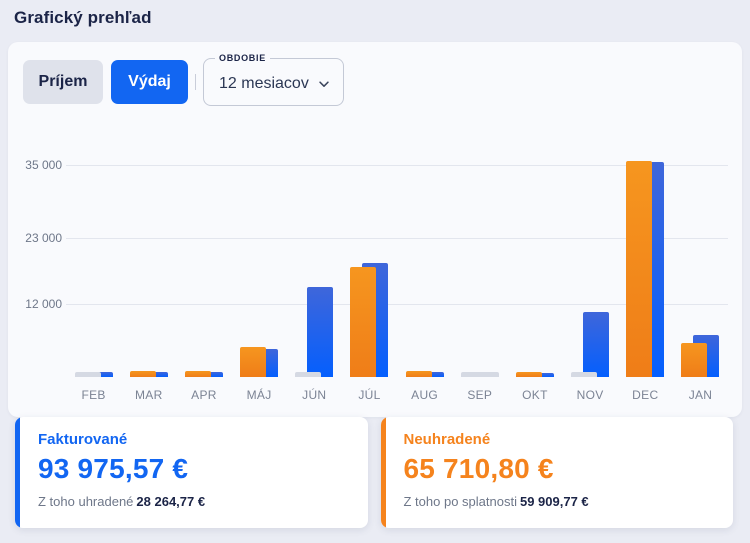 The image size is (750, 543). What do you see at coordinates (195, 82) in the screenshot?
I see `toolbar-divider` at bounding box center [195, 82].